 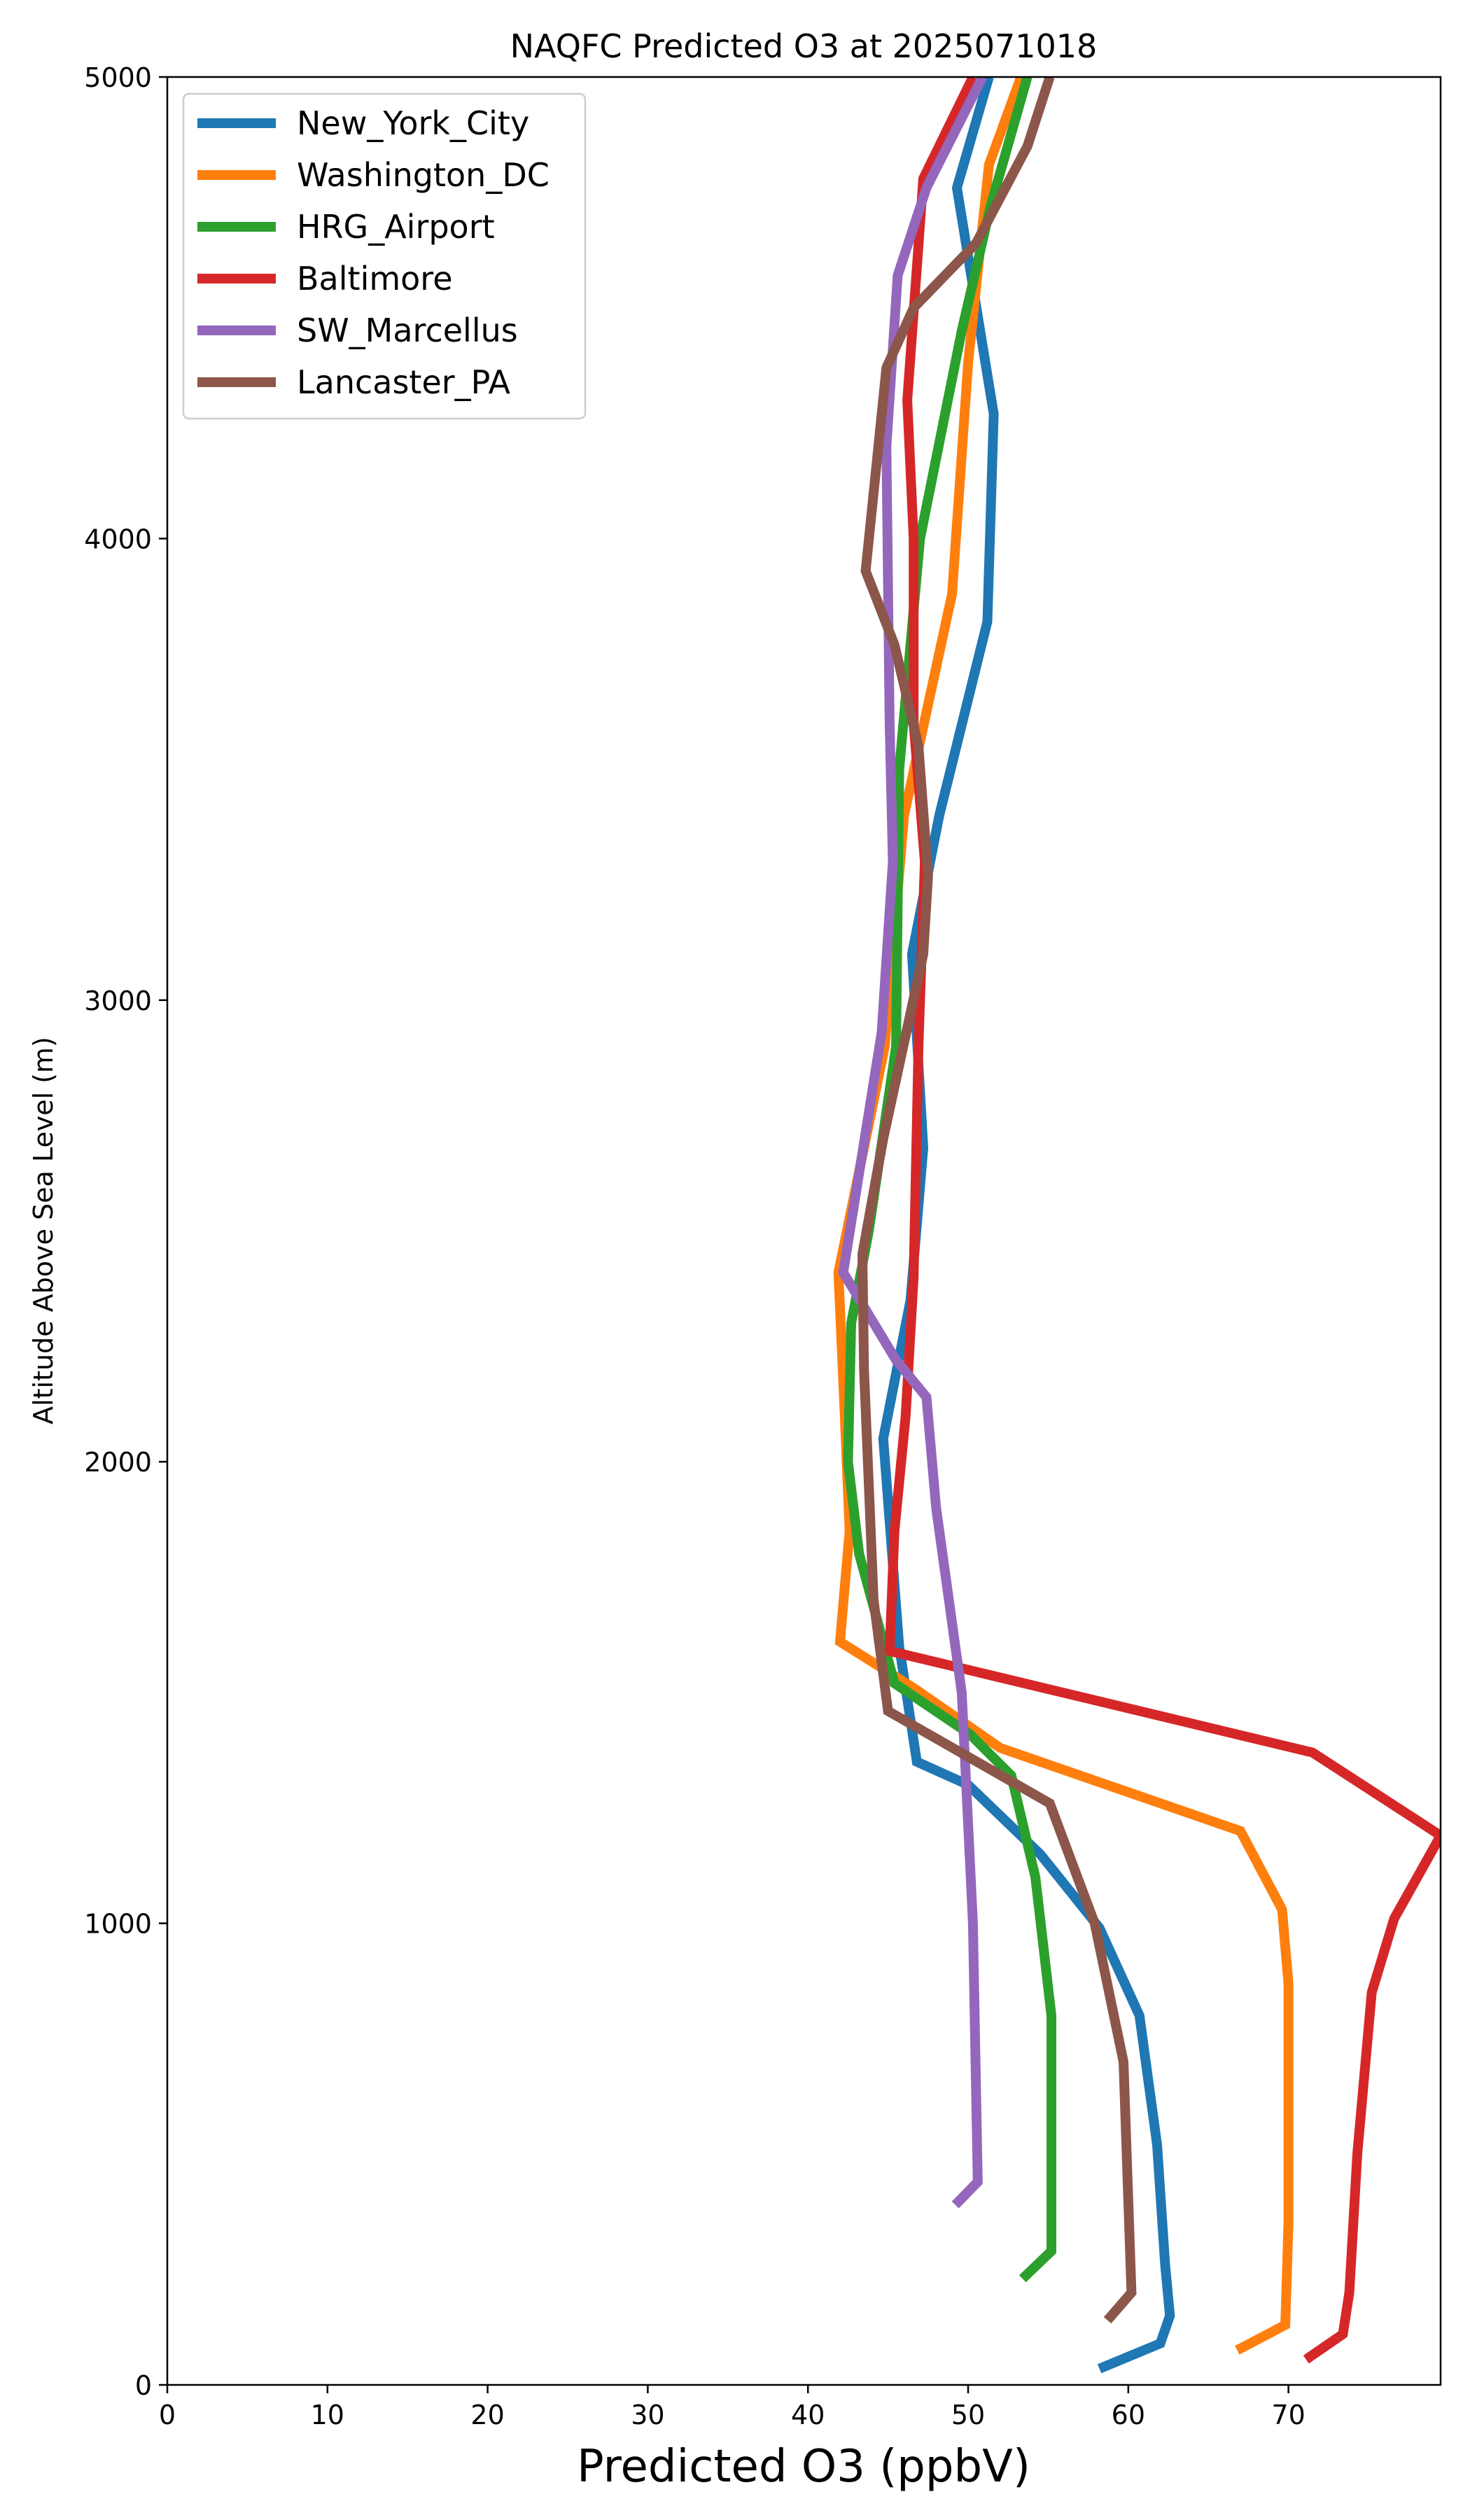 What do you see at coordinates (803, 2467) in the screenshot?
I see `x-axis-label: Predicted O3 (ppbV)` at bounding box center [803, 2467].